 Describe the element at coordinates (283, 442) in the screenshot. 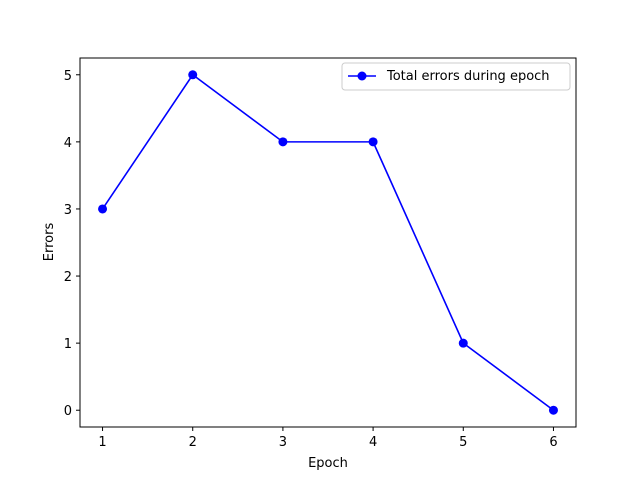

I see `x-tick-label: 3` at that location.